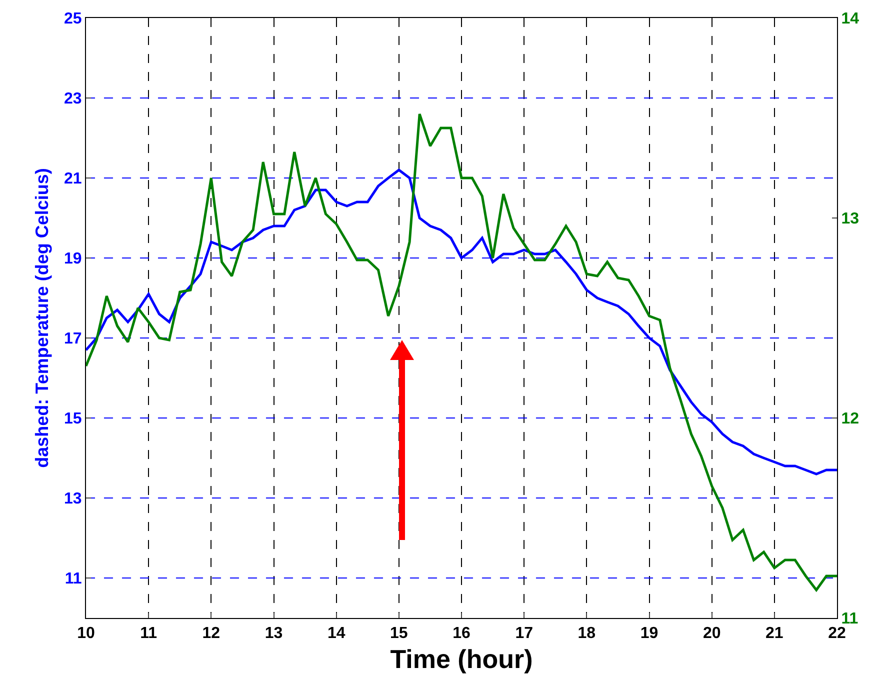  Describe the element at coordinates (273, 633) in the screenshot. I see `x-tick-label: 13` at that location.